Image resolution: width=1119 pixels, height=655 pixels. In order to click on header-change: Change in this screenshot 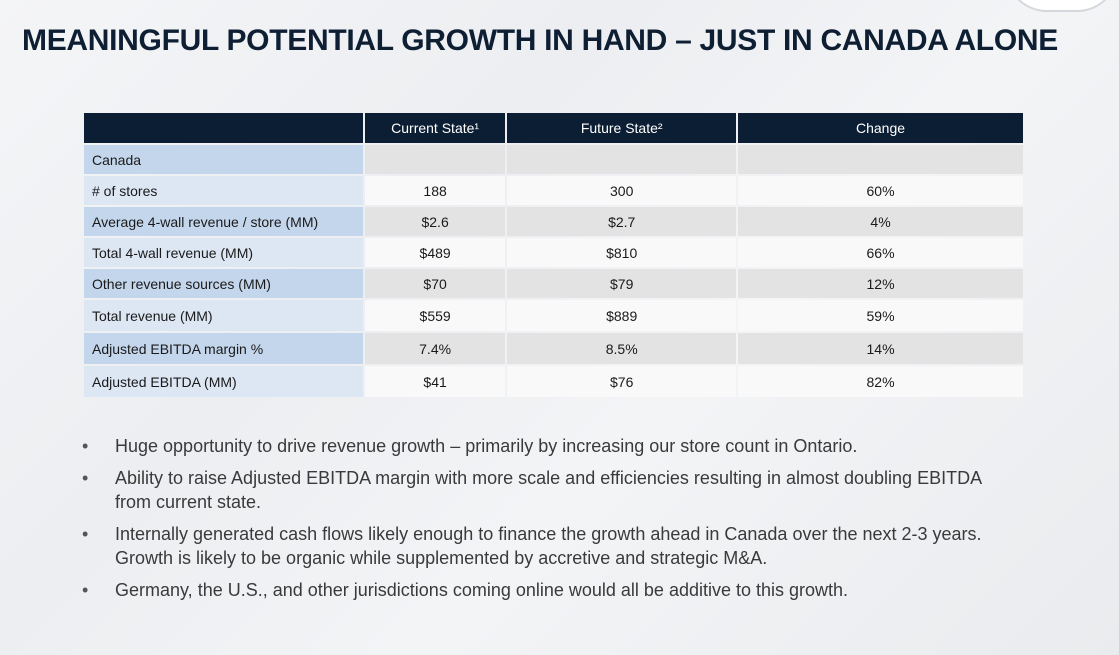, I will do `click(880, 128)`.